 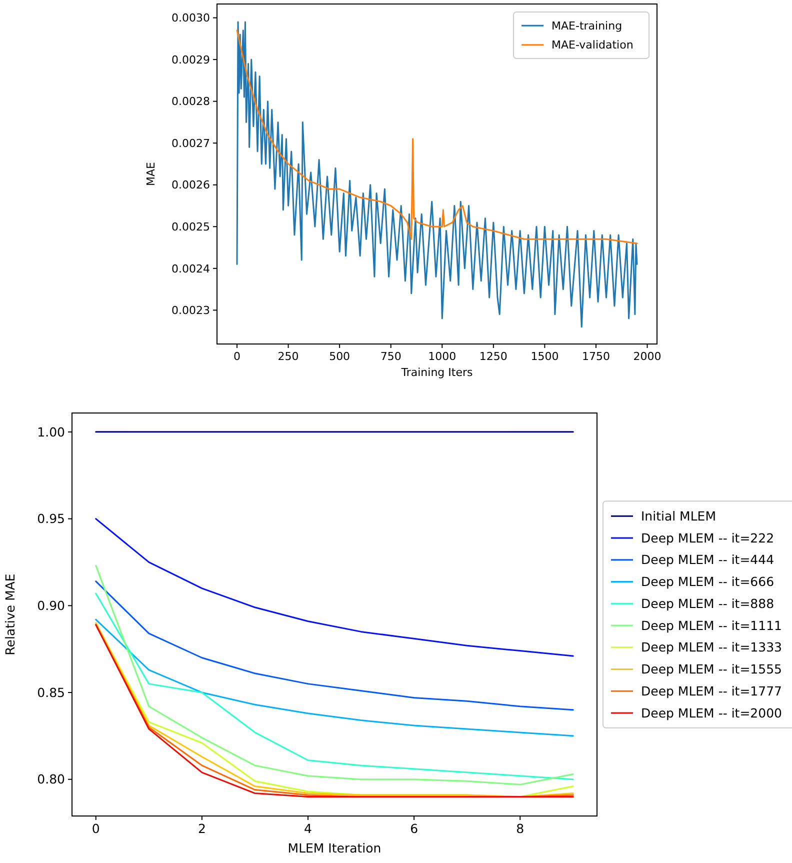 I want to click on y-tick-label: 0.85, so click(x=51, y=692).